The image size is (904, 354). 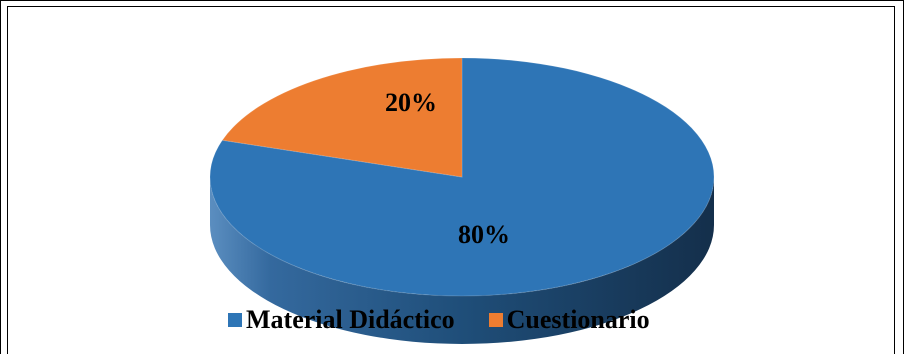 I want to click on pie-label-layer: 80% 20%, so click(x=447, y=168).